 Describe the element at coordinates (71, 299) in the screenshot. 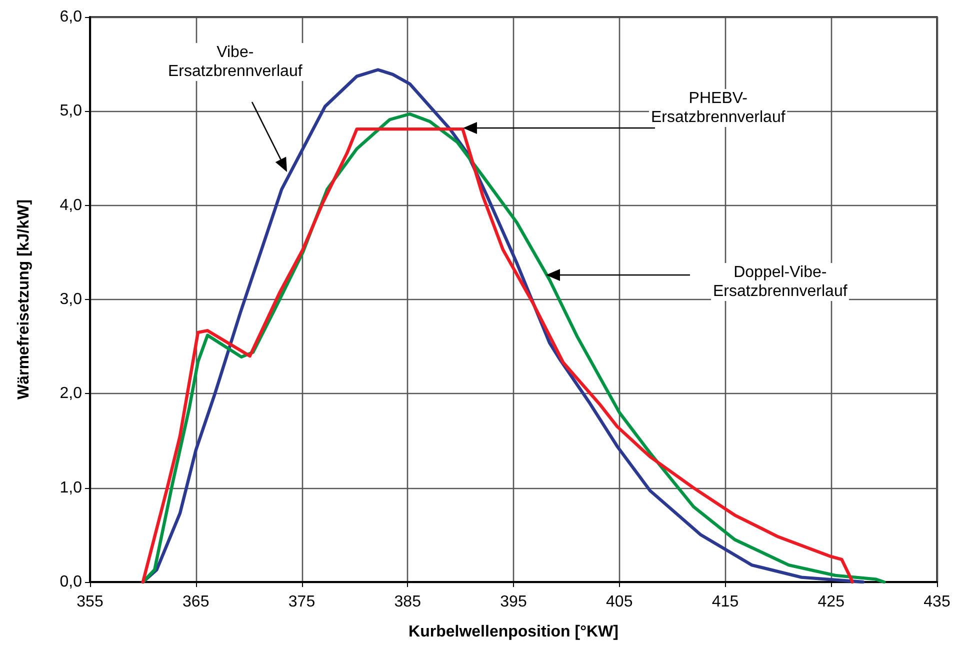

I see `y-tick-label: 3,0` at that location.